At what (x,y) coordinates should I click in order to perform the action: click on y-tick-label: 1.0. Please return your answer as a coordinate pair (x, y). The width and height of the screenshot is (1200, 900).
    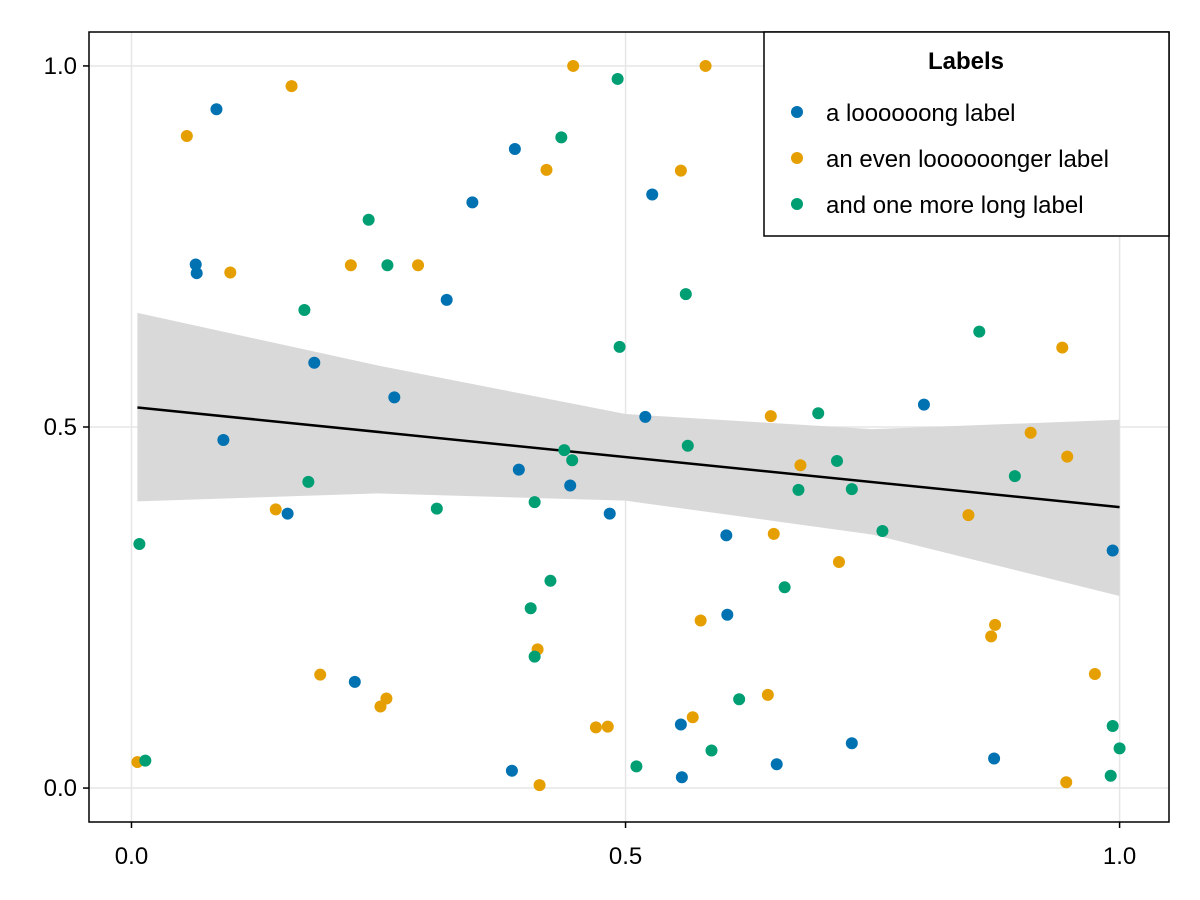
    Looking at the image, I should click on (60, 66).